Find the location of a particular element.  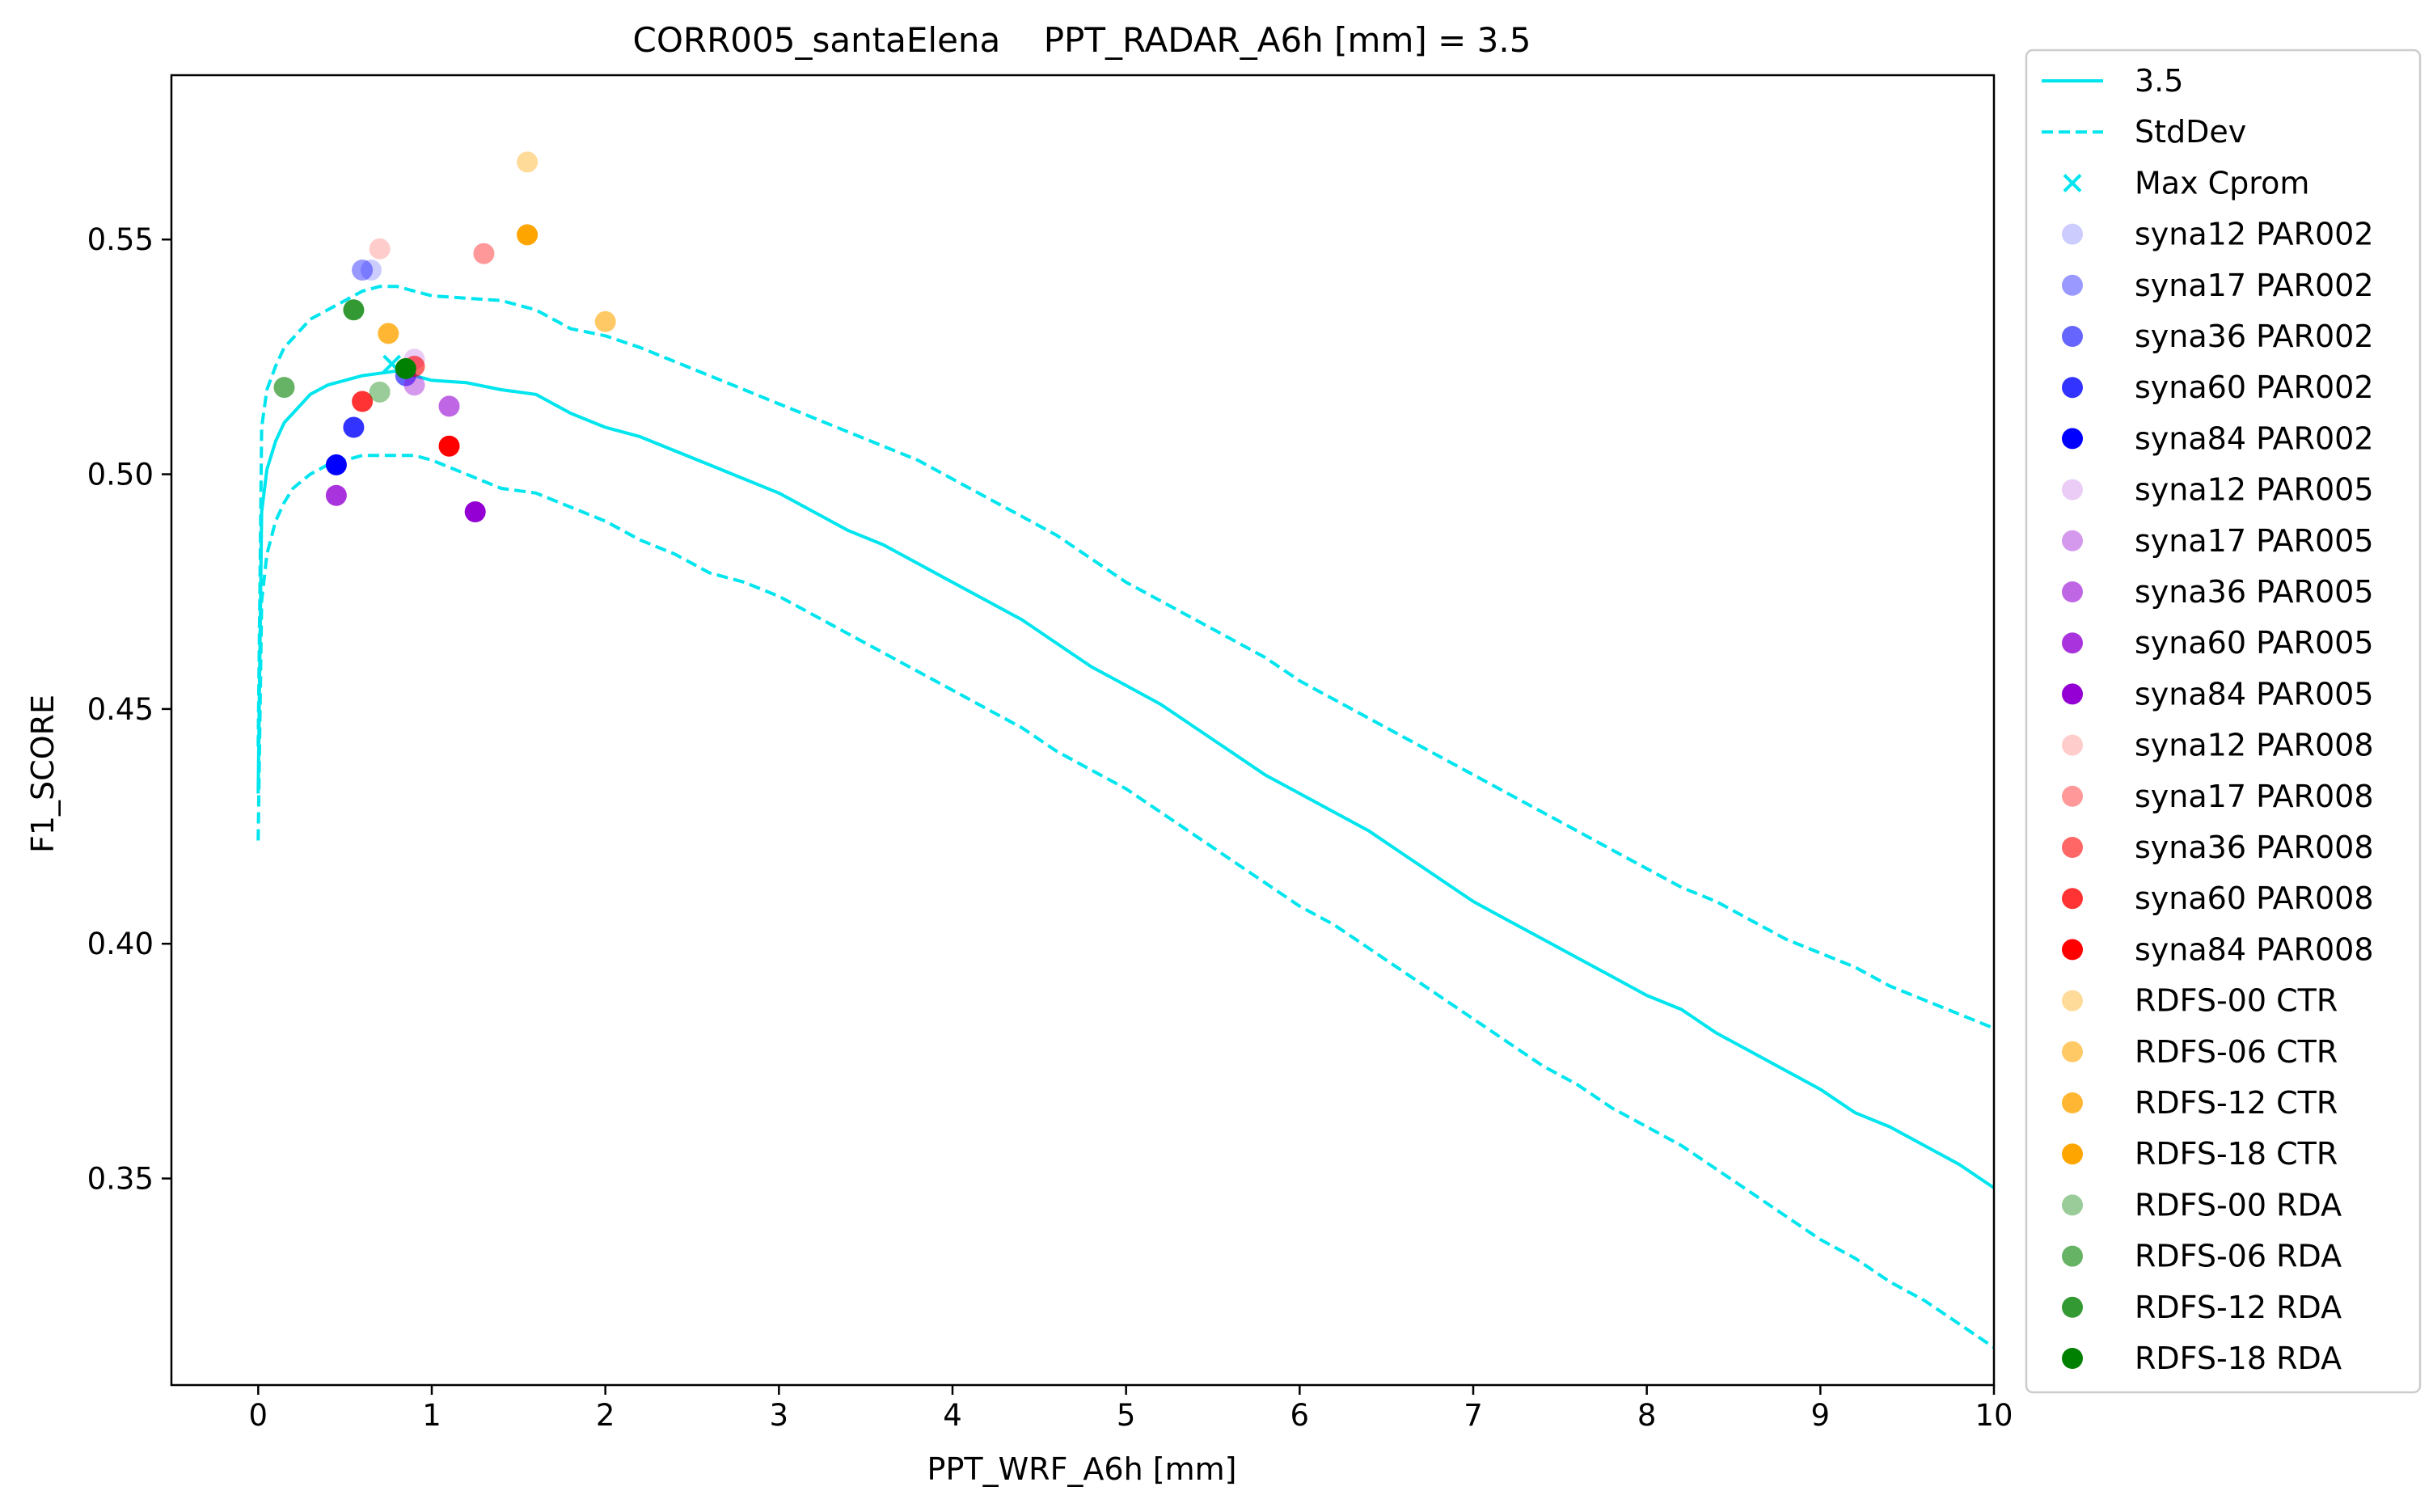

x-tick-label-3: 3 is located at coordinates (779, 1416).